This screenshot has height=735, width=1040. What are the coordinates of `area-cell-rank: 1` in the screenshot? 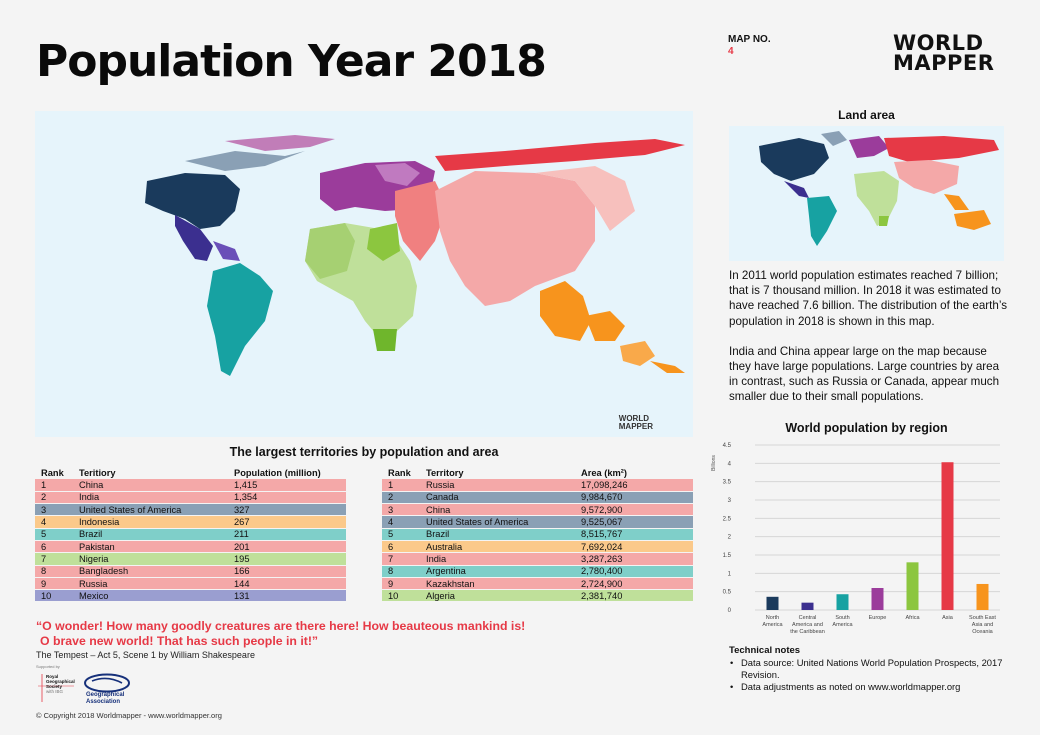 It's located at (401, 485).